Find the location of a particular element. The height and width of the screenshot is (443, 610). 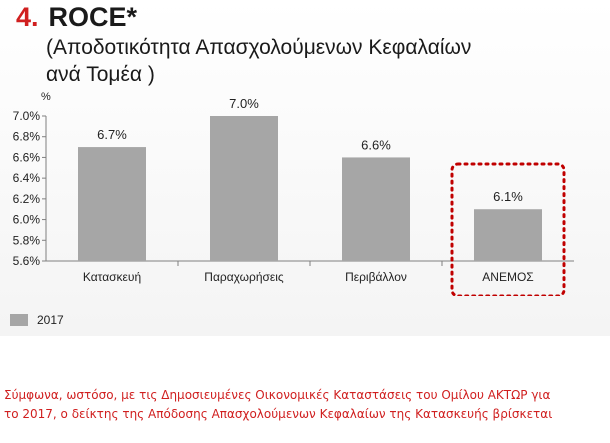

chart-title: 4. ROCE* is located at coordinates (76, 19).